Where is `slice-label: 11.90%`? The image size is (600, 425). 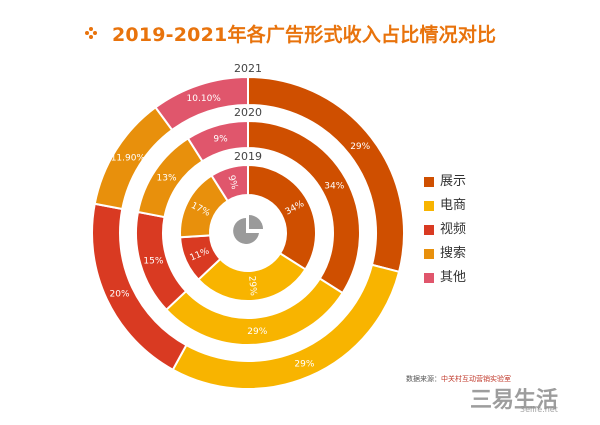
slice-label: 11.90% is located at coordinates (128, 158).